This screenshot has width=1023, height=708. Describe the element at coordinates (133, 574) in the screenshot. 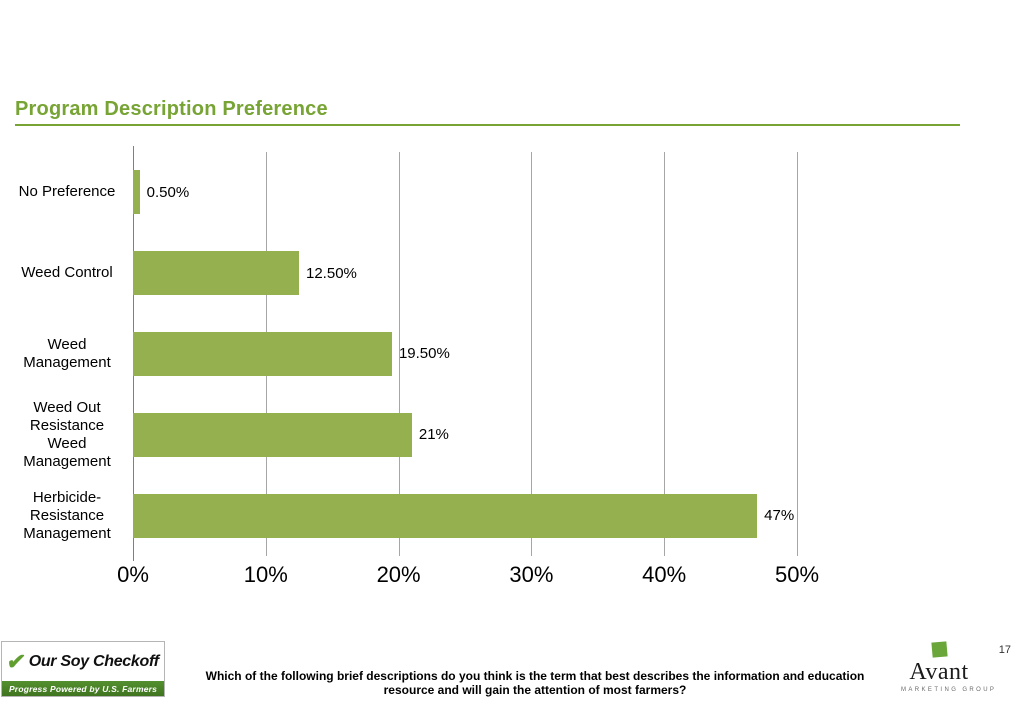

I see `x-tick-label: 0%` at that location.